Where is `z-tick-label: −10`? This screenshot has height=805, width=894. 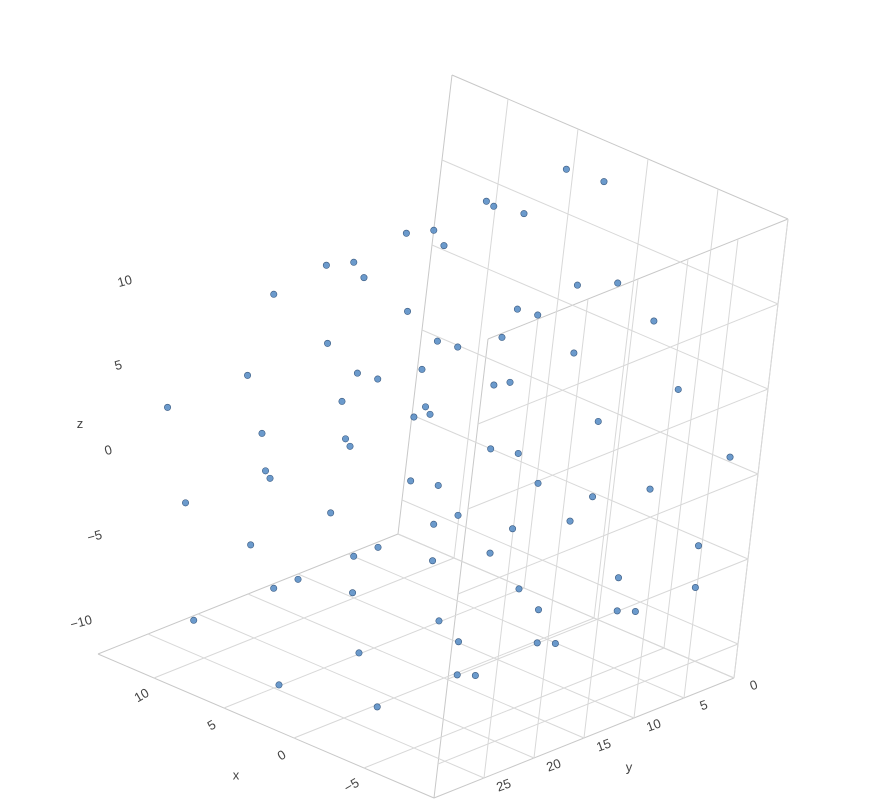 z-tick-label: −10 is located at coordinates (80, 622).